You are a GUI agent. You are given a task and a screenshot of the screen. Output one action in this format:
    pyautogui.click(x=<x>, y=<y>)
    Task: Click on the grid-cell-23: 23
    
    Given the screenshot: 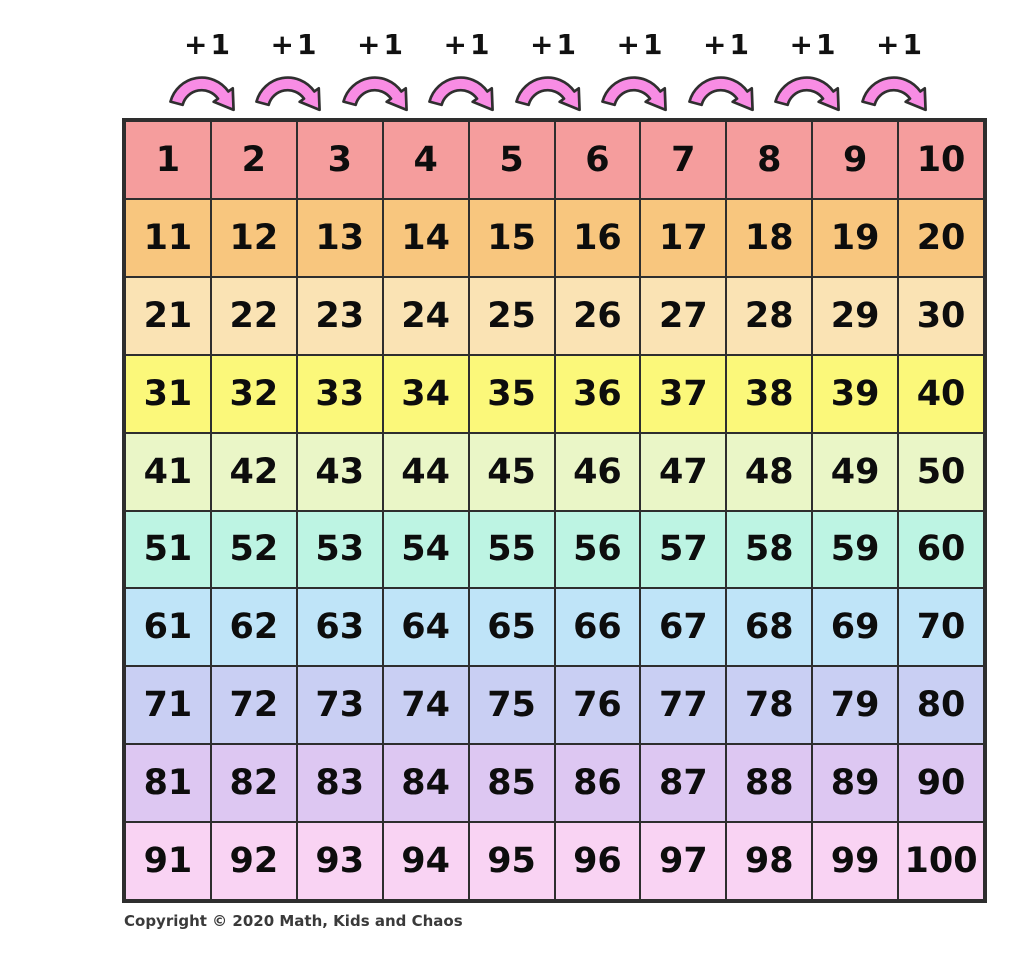 What is the action you would take?
    pyautogui.click(x=339, y=315)
    